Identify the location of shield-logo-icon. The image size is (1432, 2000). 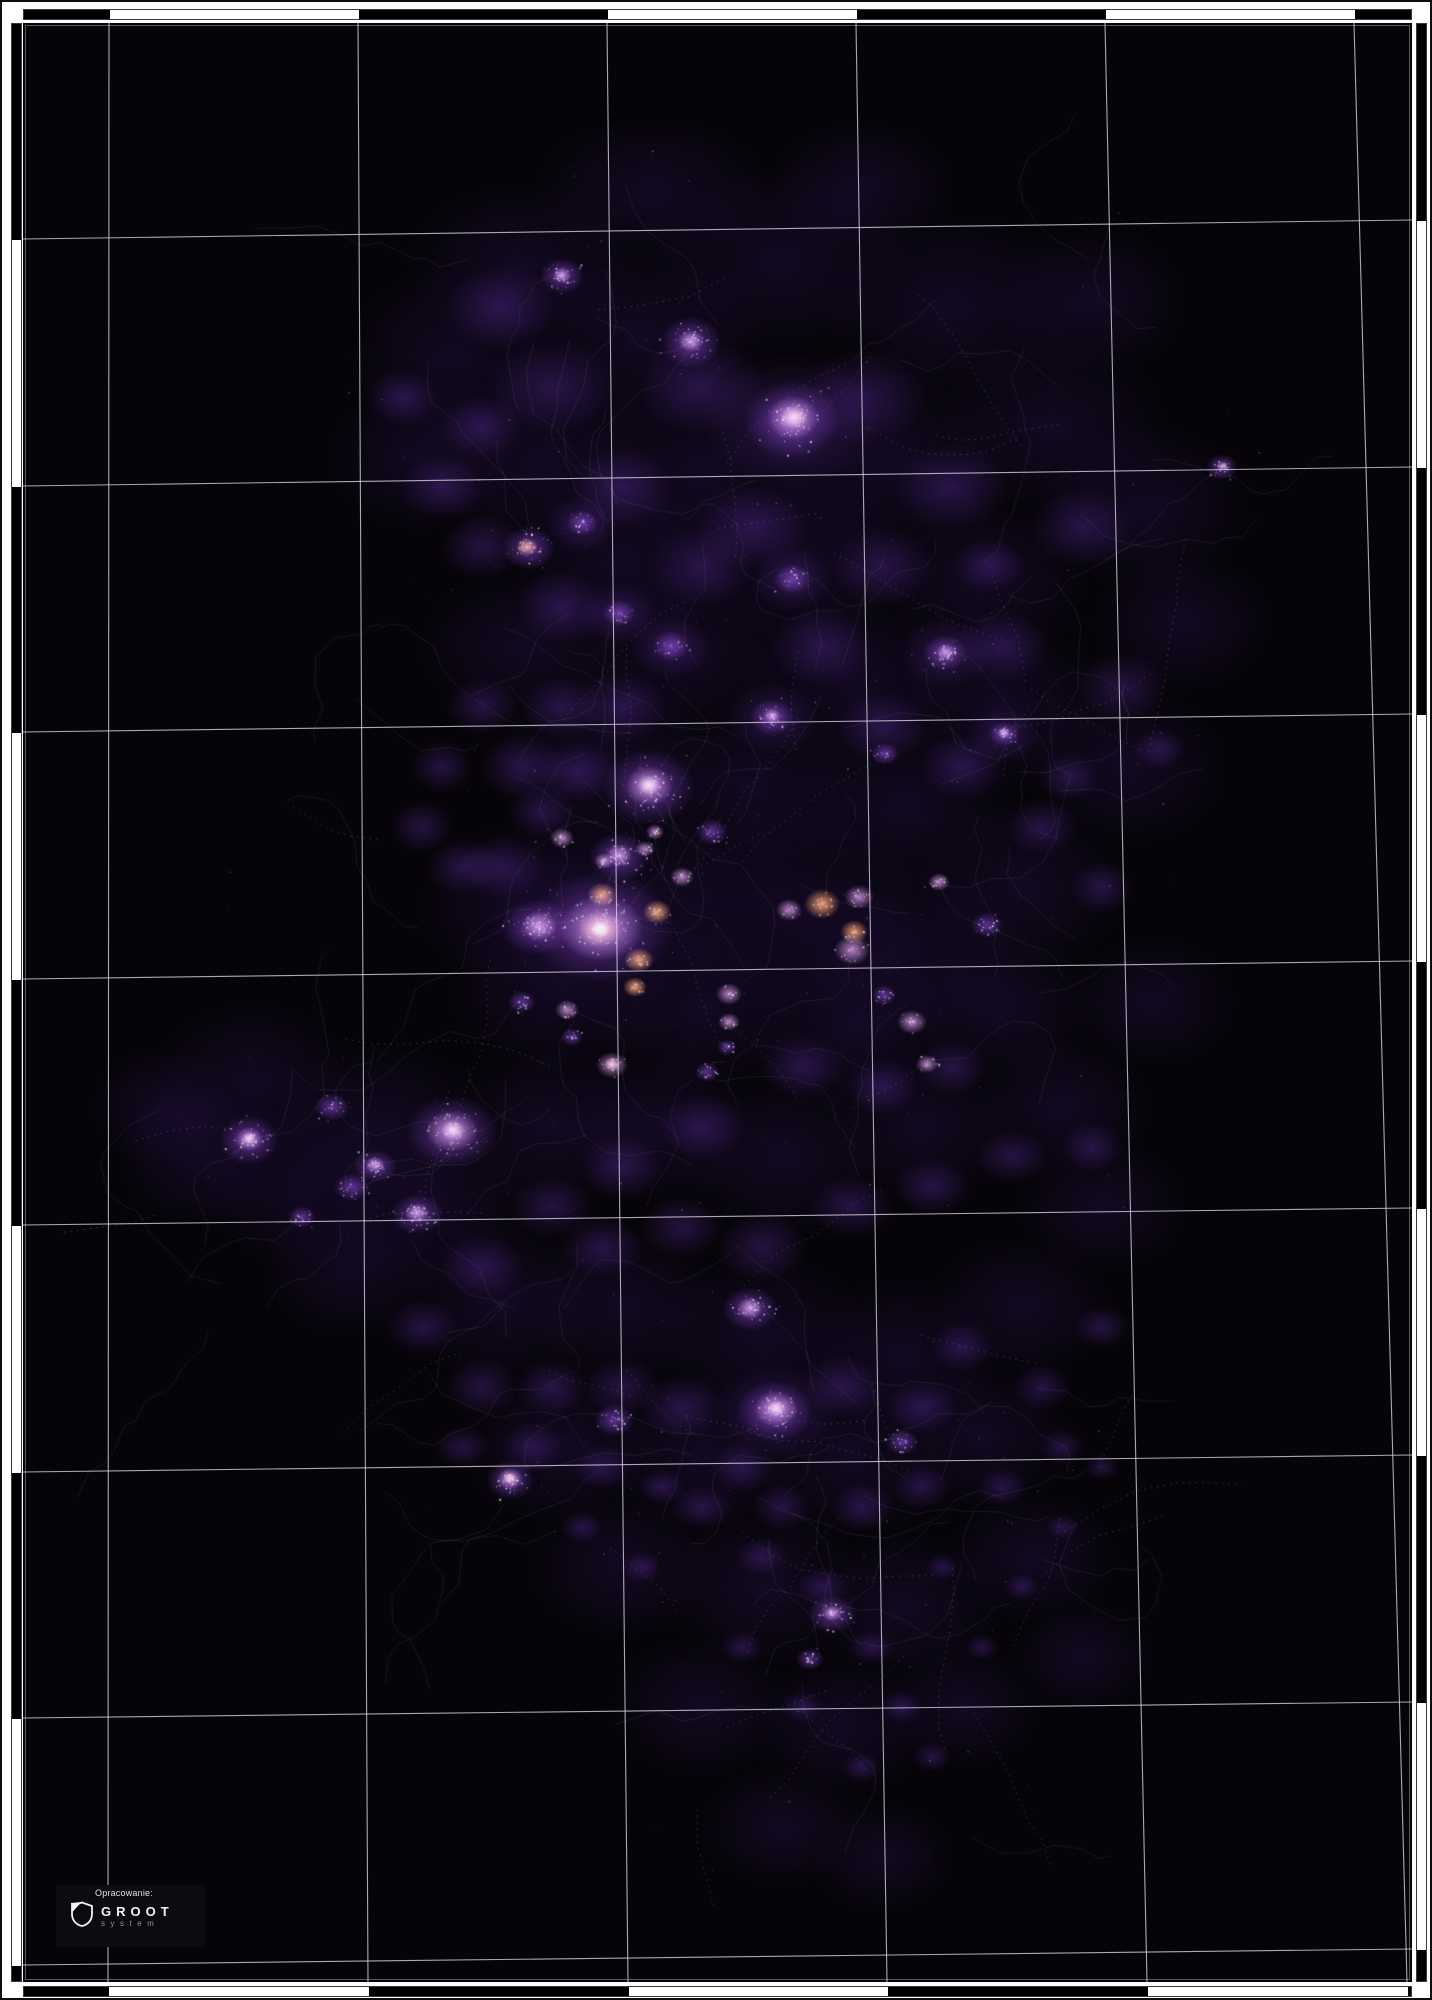
(82, 1916).